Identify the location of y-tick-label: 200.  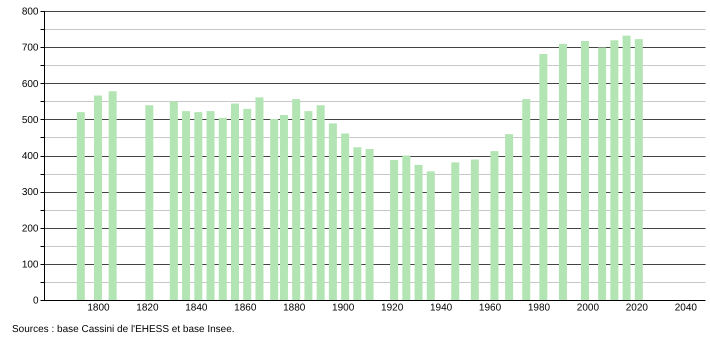
(30, 228).